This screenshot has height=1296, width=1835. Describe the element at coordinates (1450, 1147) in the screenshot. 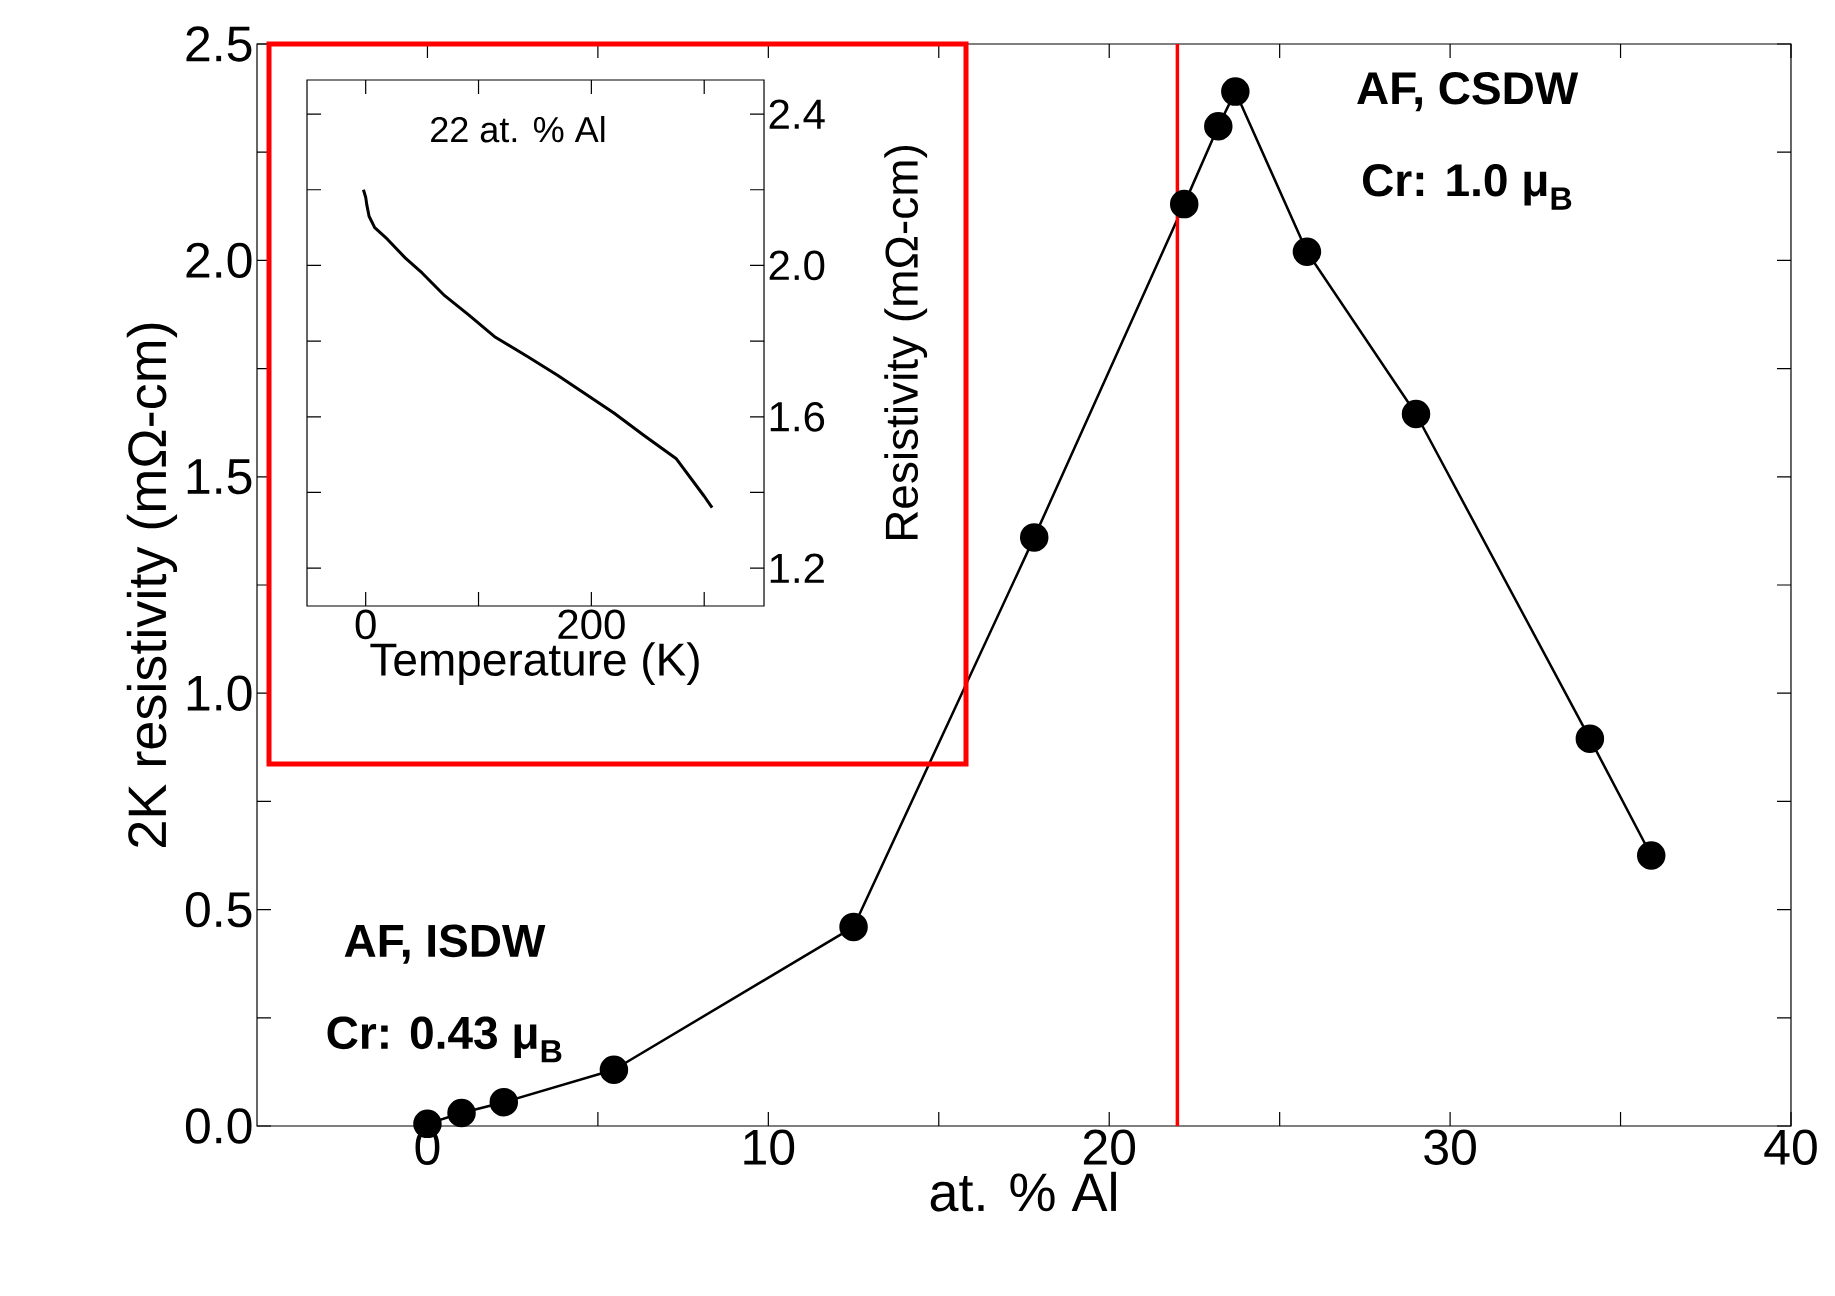

I see `x-tick-label: 30` at that location.